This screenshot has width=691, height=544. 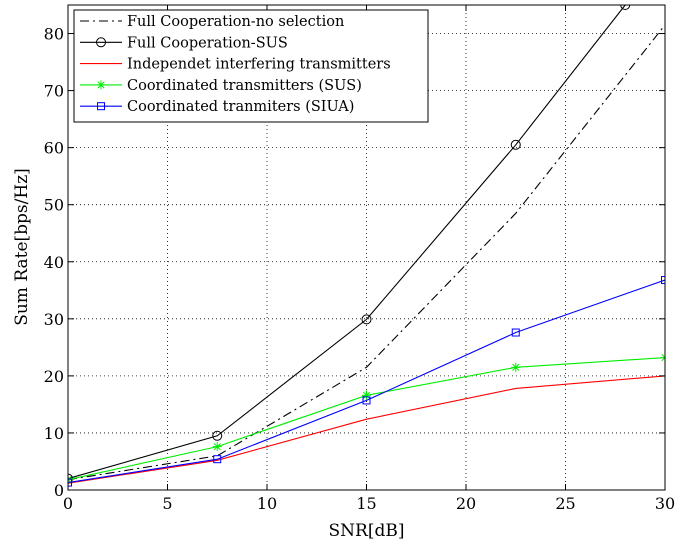 I want to click on x-tick-label: 15, so click(x=366, y=503).